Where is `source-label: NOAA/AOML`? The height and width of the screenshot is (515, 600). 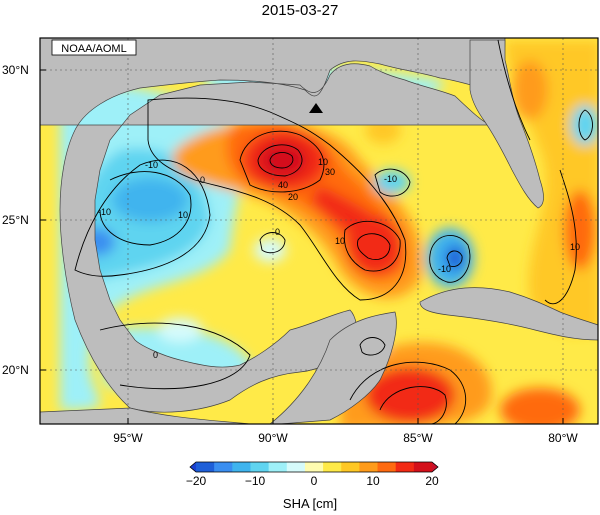 source-label: NOAA/AOML is located at coordinates (93, 49).